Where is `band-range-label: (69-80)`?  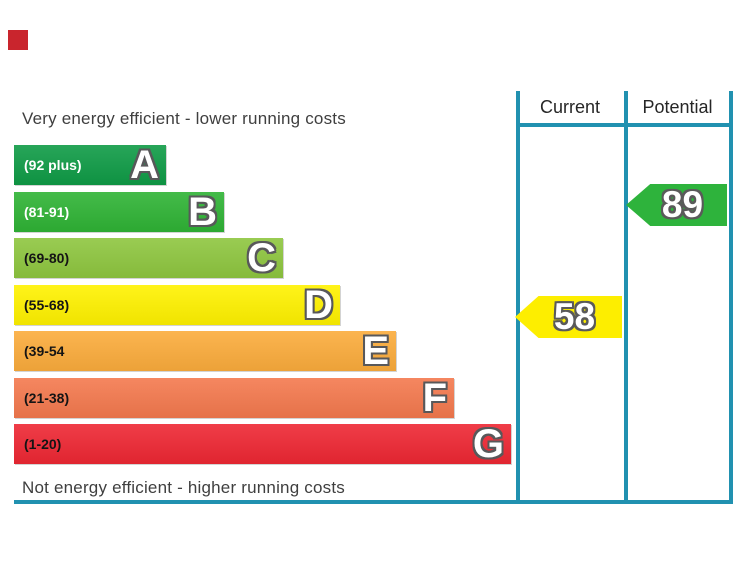
band-range-label: (69-80) is located at coordinates (47, 258).